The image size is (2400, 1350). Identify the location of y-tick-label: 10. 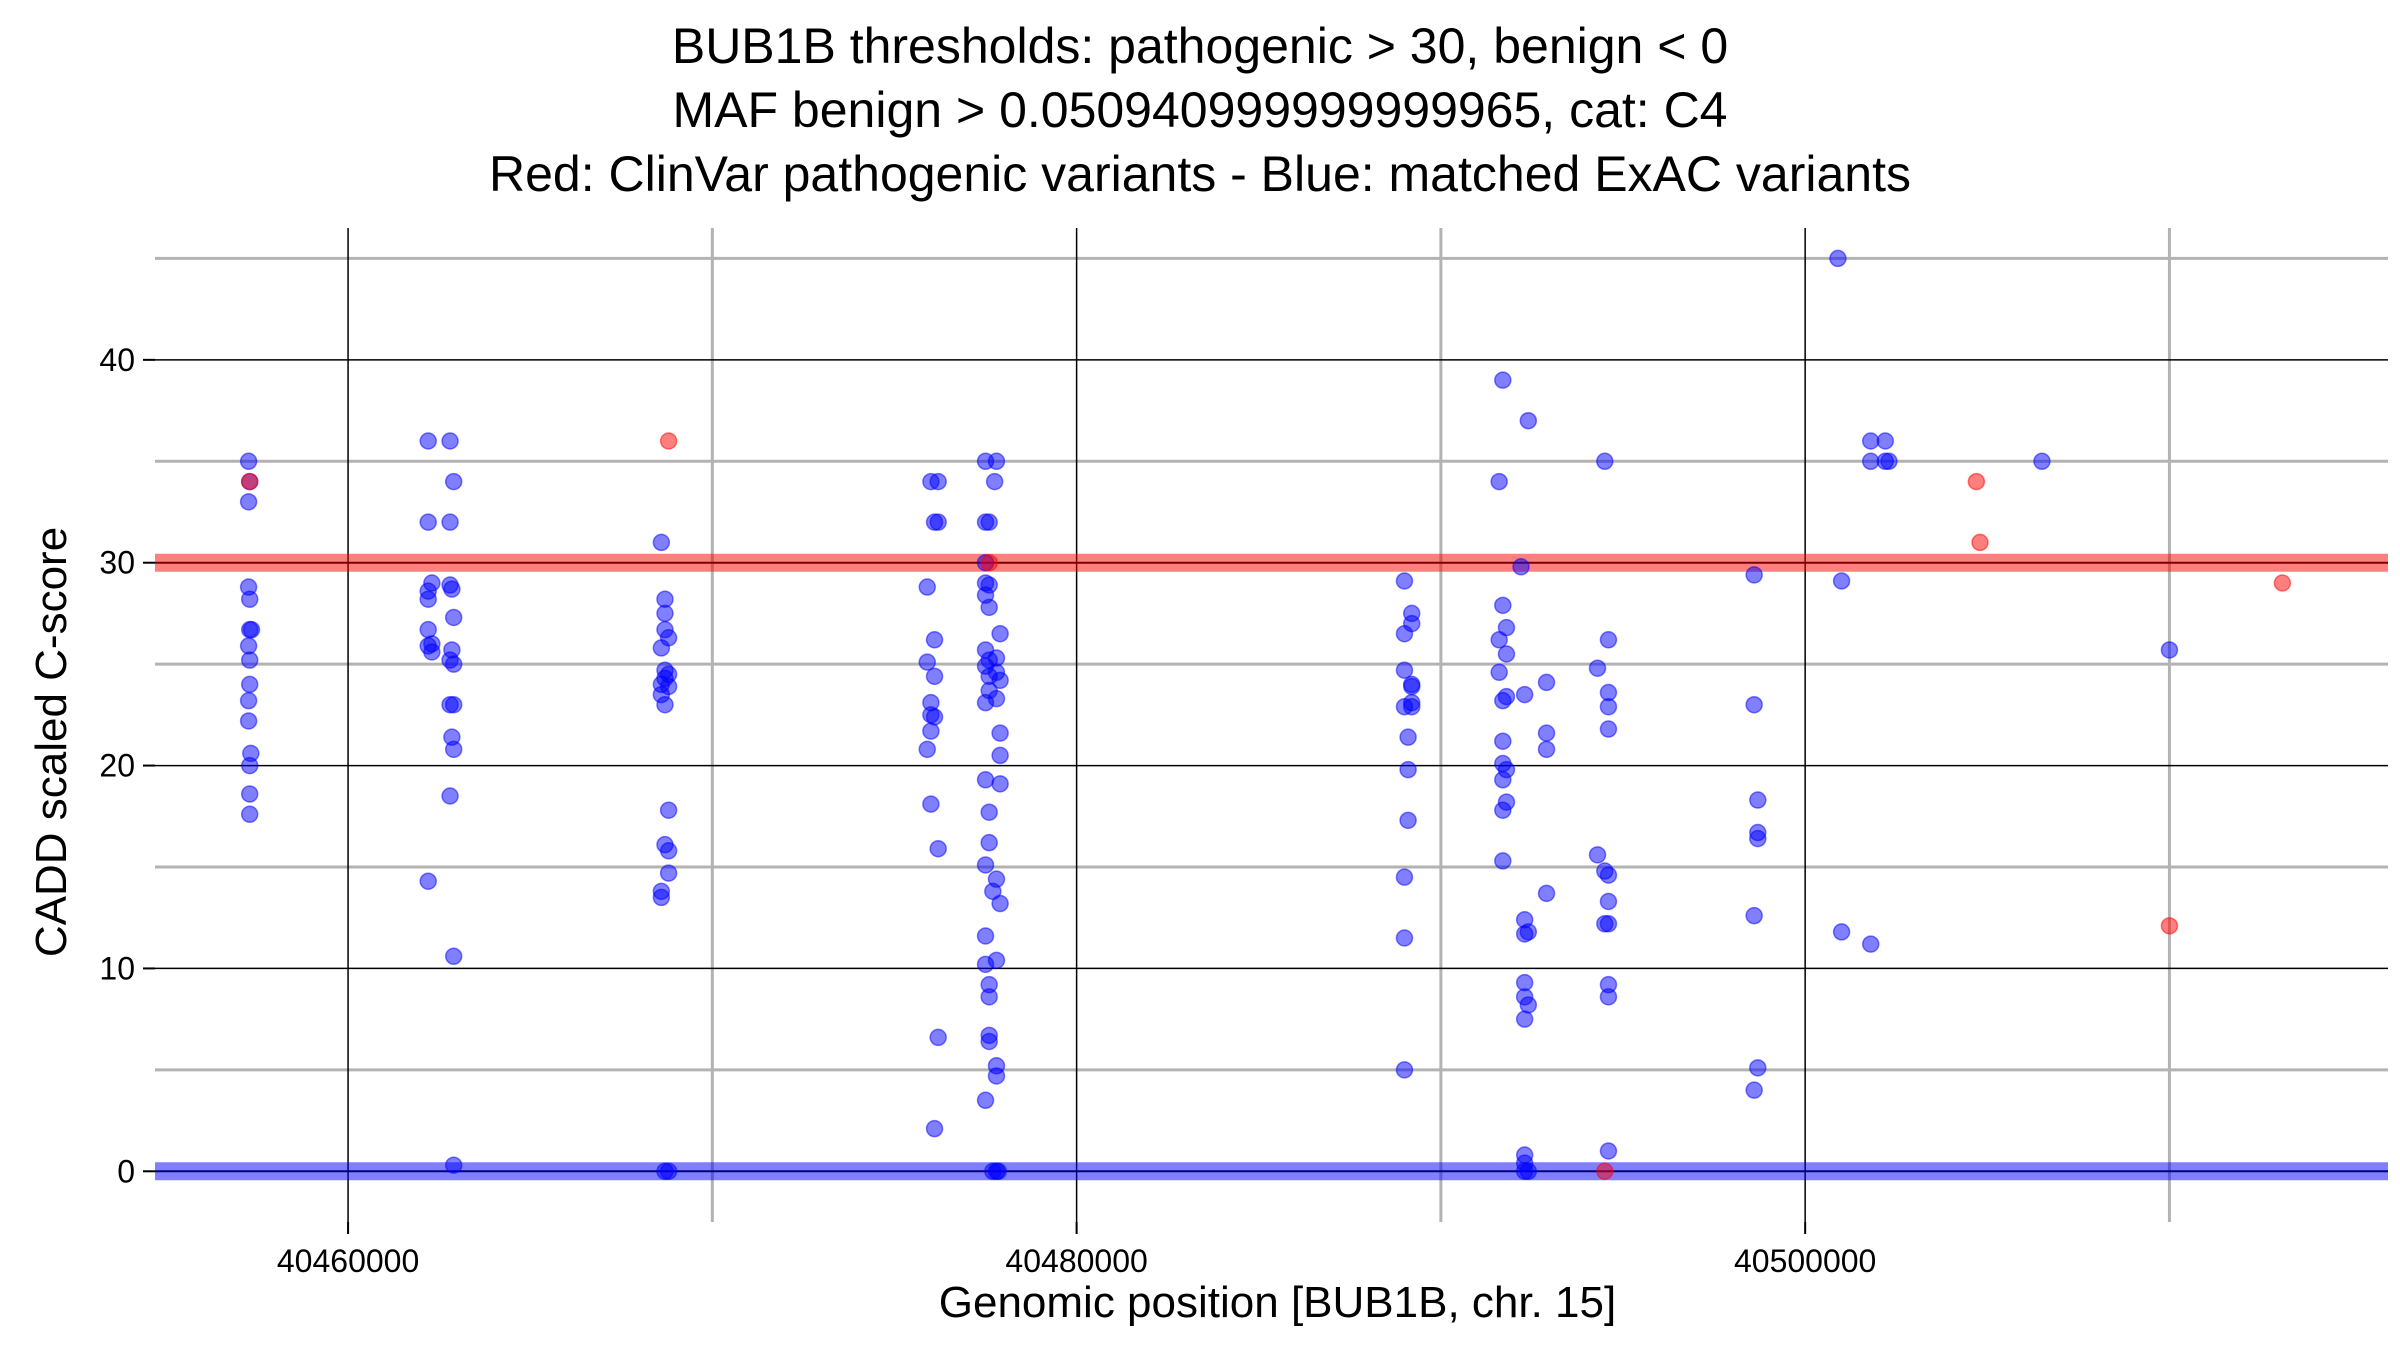
(117, 968).